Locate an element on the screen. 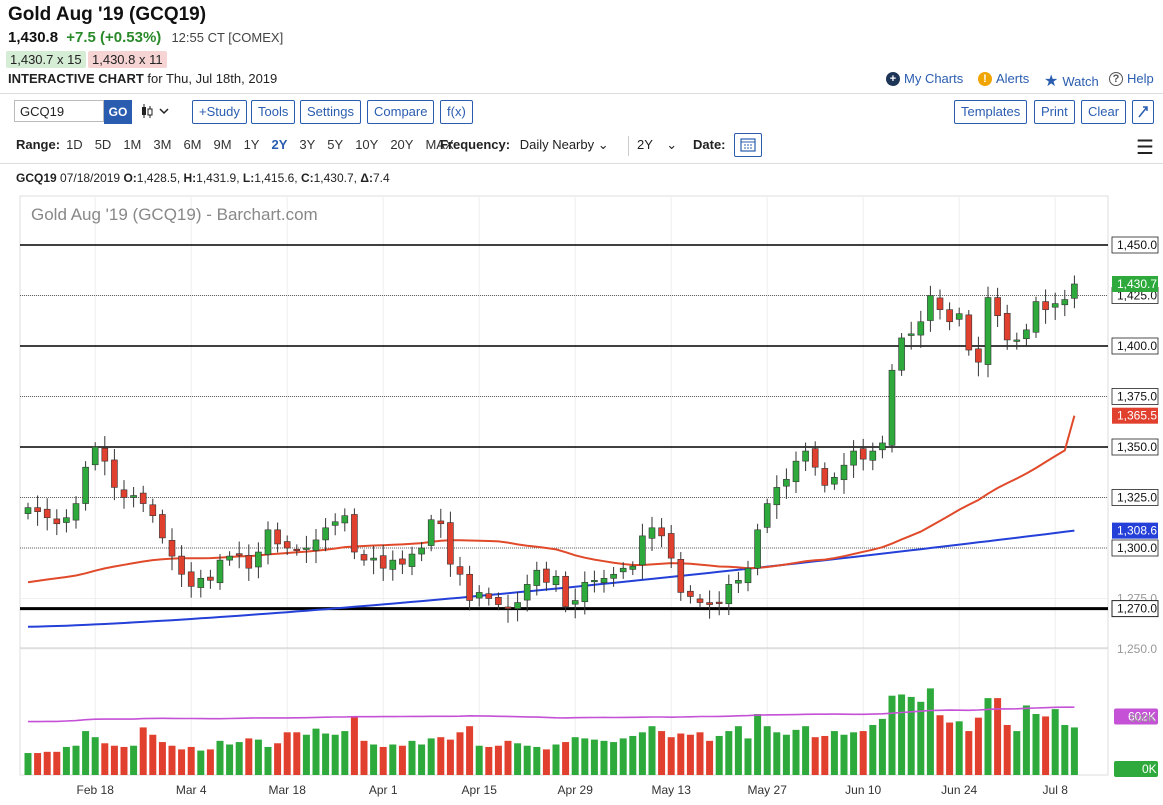  go-button: GO is located at coordinates (118, 112).